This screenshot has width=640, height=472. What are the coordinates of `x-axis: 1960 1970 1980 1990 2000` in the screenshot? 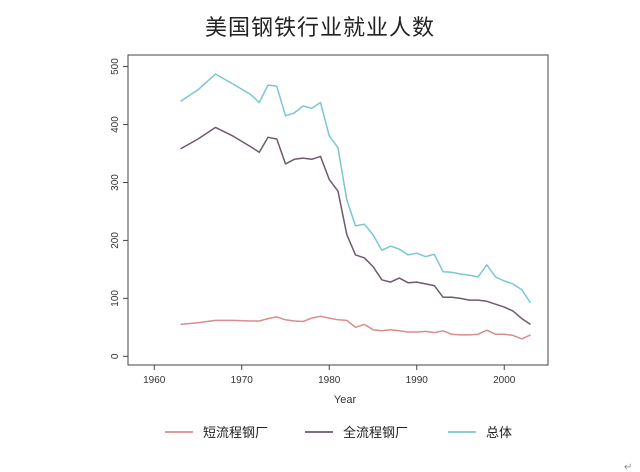 It's located at (329, 375).